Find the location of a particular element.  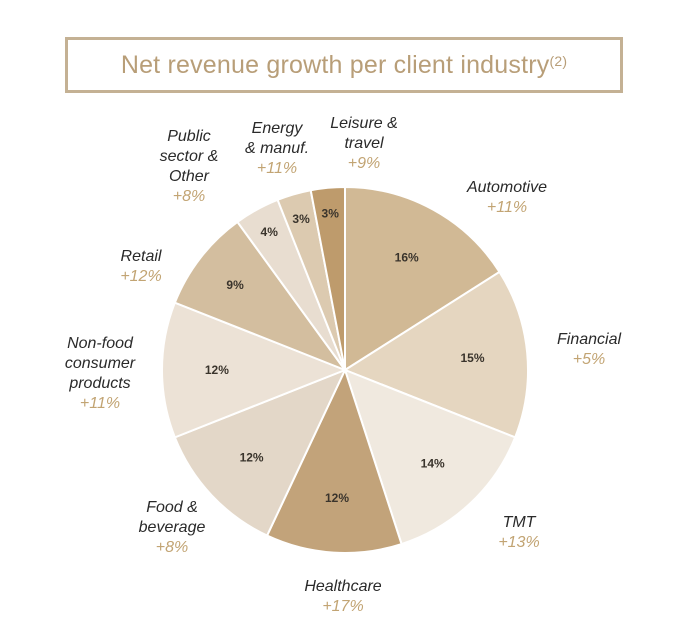

category-label: Financial +5% is located at coordinates (589, 349).